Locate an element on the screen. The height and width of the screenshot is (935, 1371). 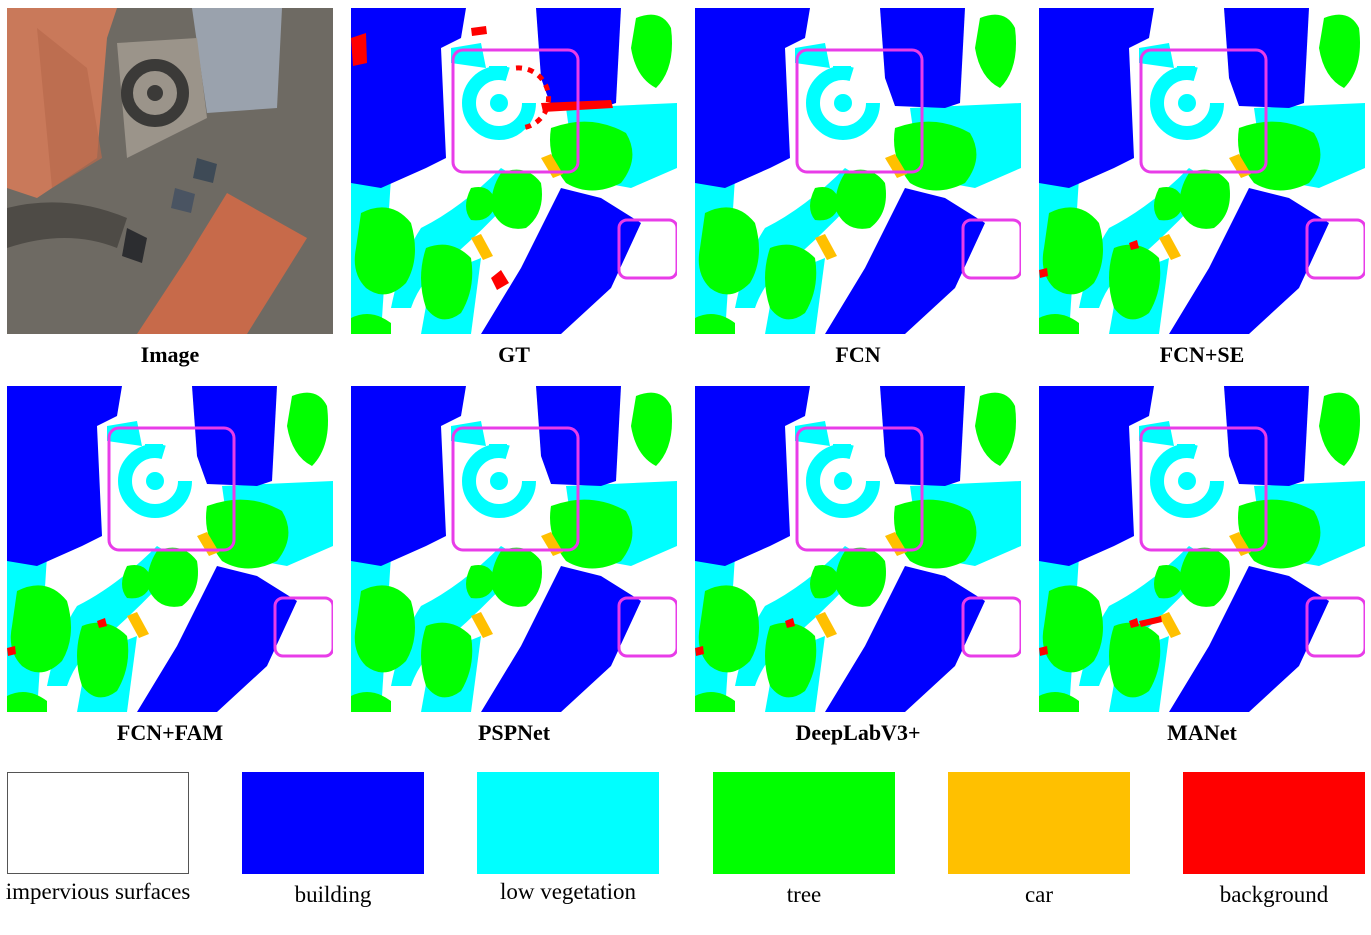
background-ring-segment is located at coordinates (533, 98).